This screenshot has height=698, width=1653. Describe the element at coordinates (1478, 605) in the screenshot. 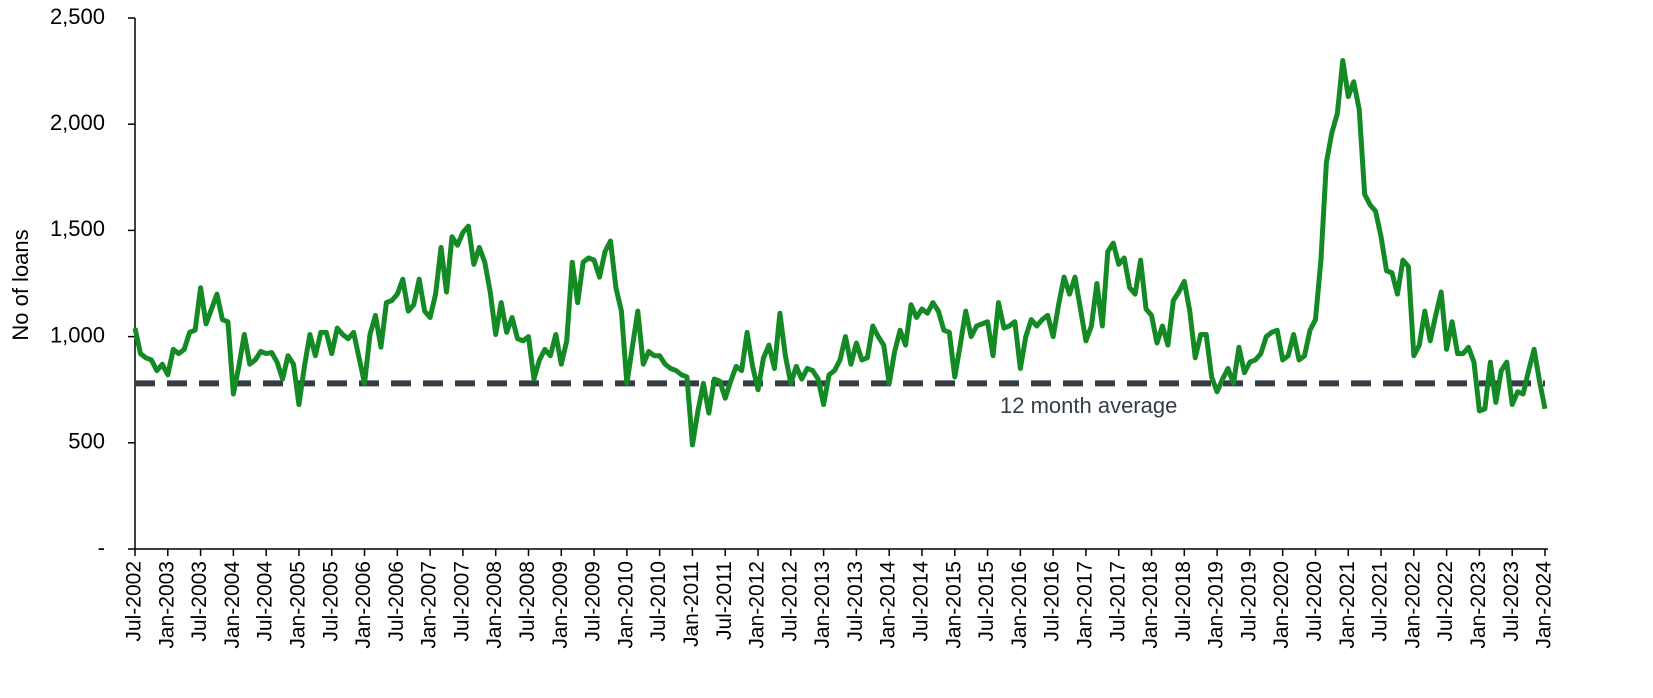

I see `x-tick-label: Jan-2023` at that location.